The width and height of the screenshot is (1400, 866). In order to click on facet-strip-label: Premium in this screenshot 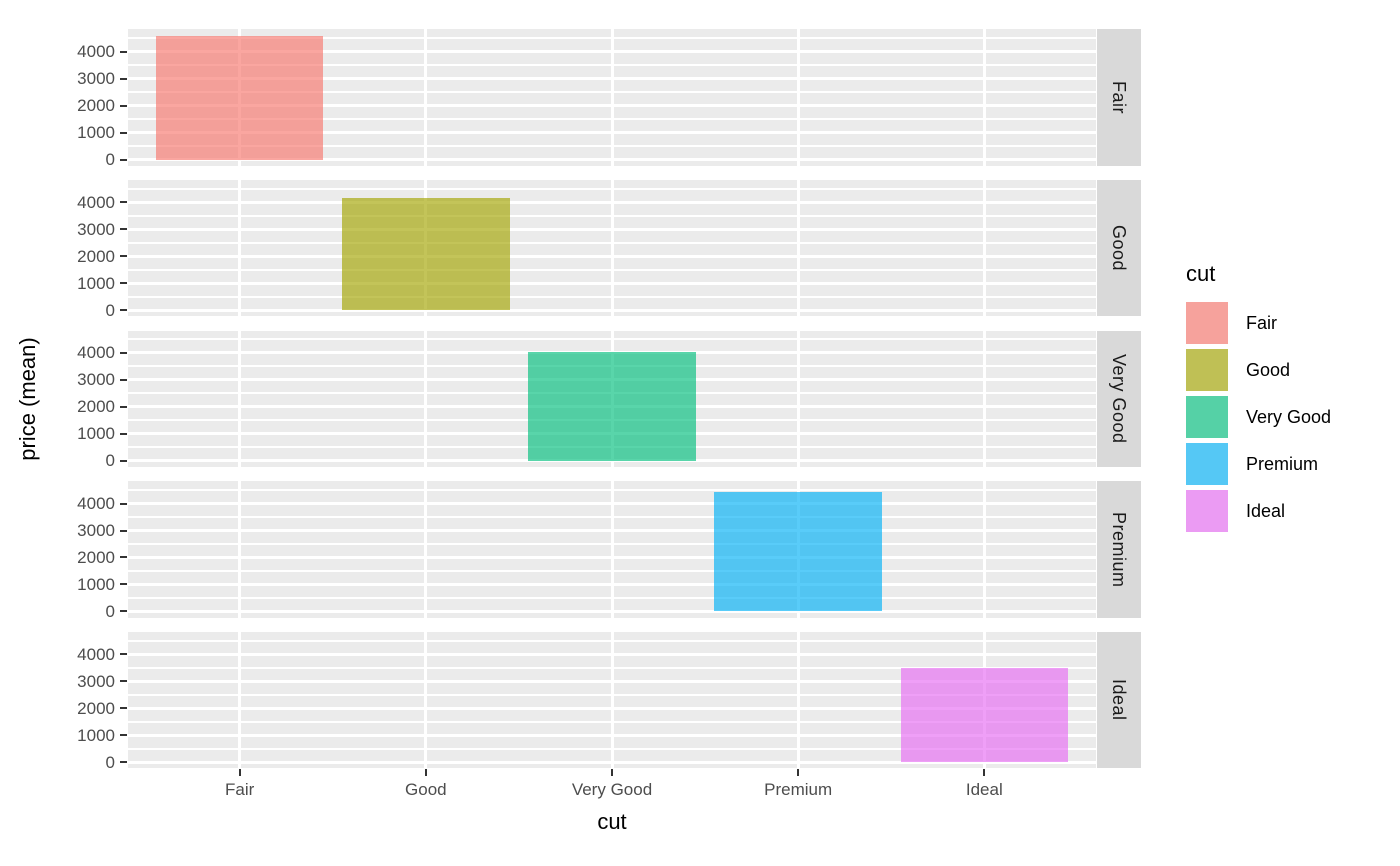, I will do `click(1119, 549)`.